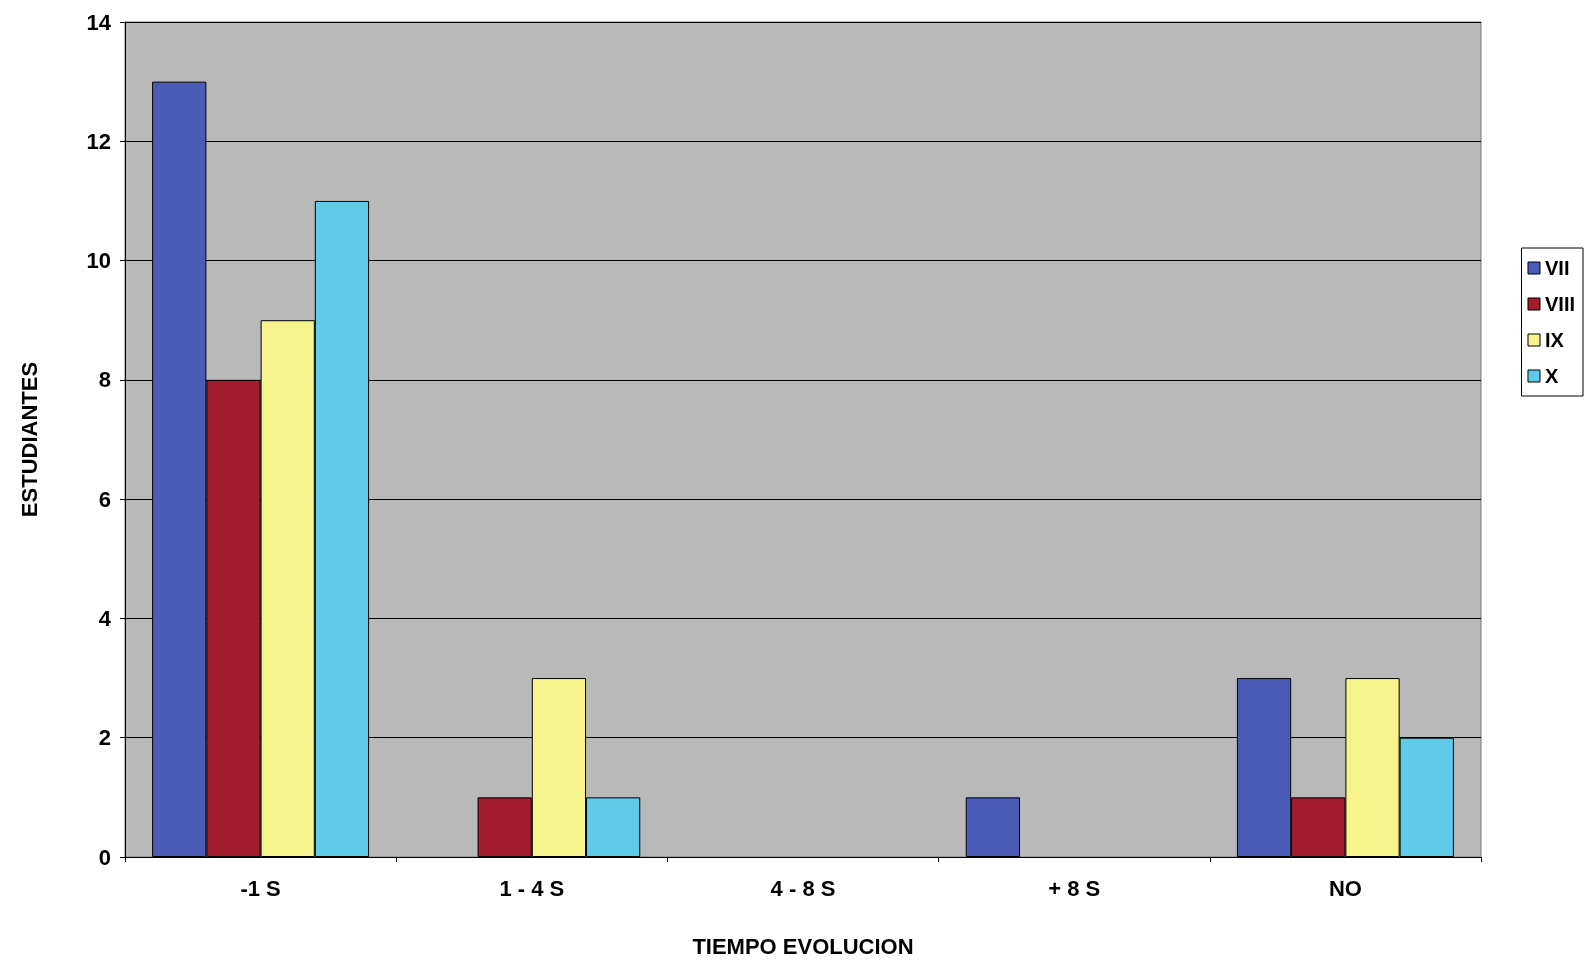 This screenshot has height=978, width=1589. What do you see at coordinates (104, 380) in the screenshot?
I see `y-tick-label: 8` at bounding box center [104, 380].